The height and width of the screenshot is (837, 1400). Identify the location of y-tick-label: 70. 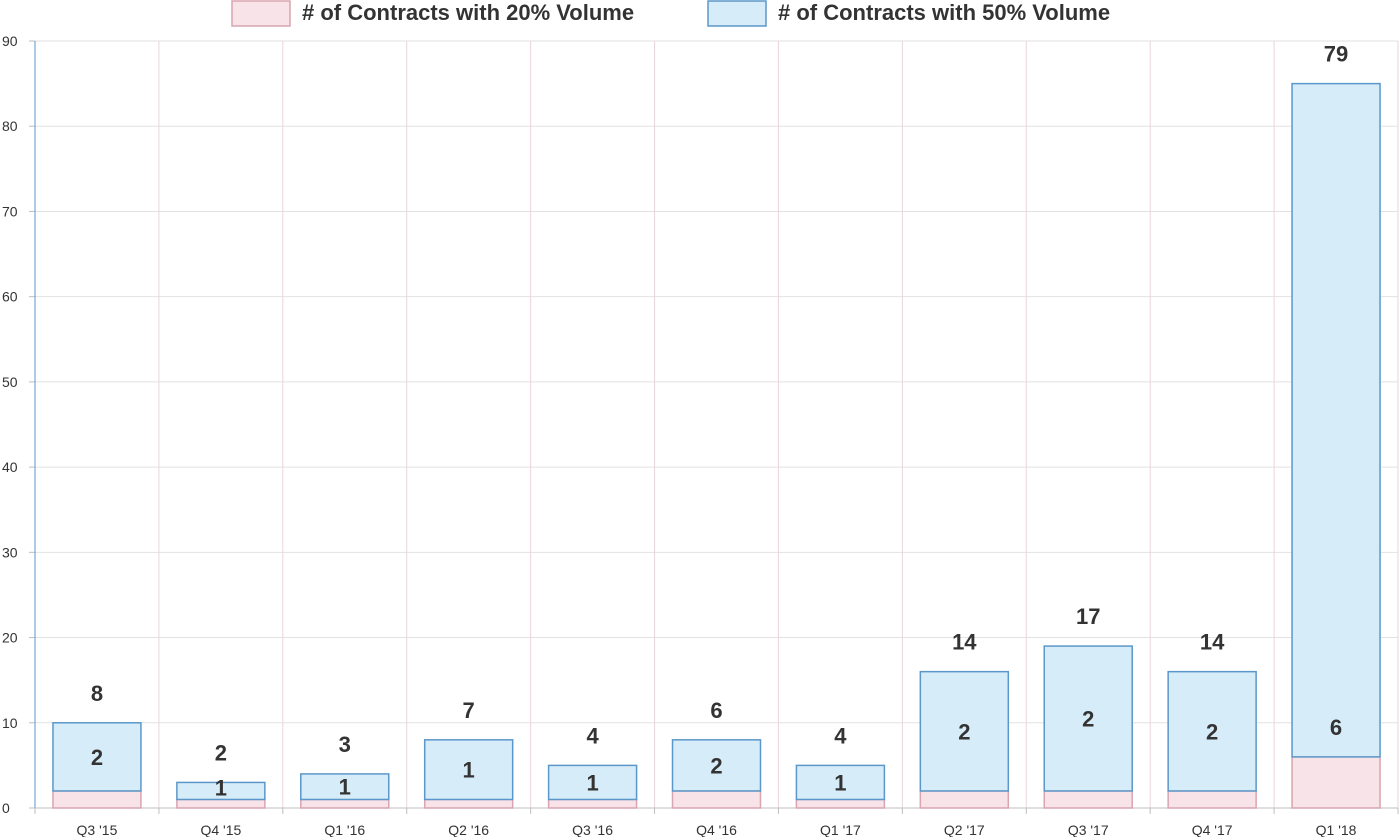
(10, 211).